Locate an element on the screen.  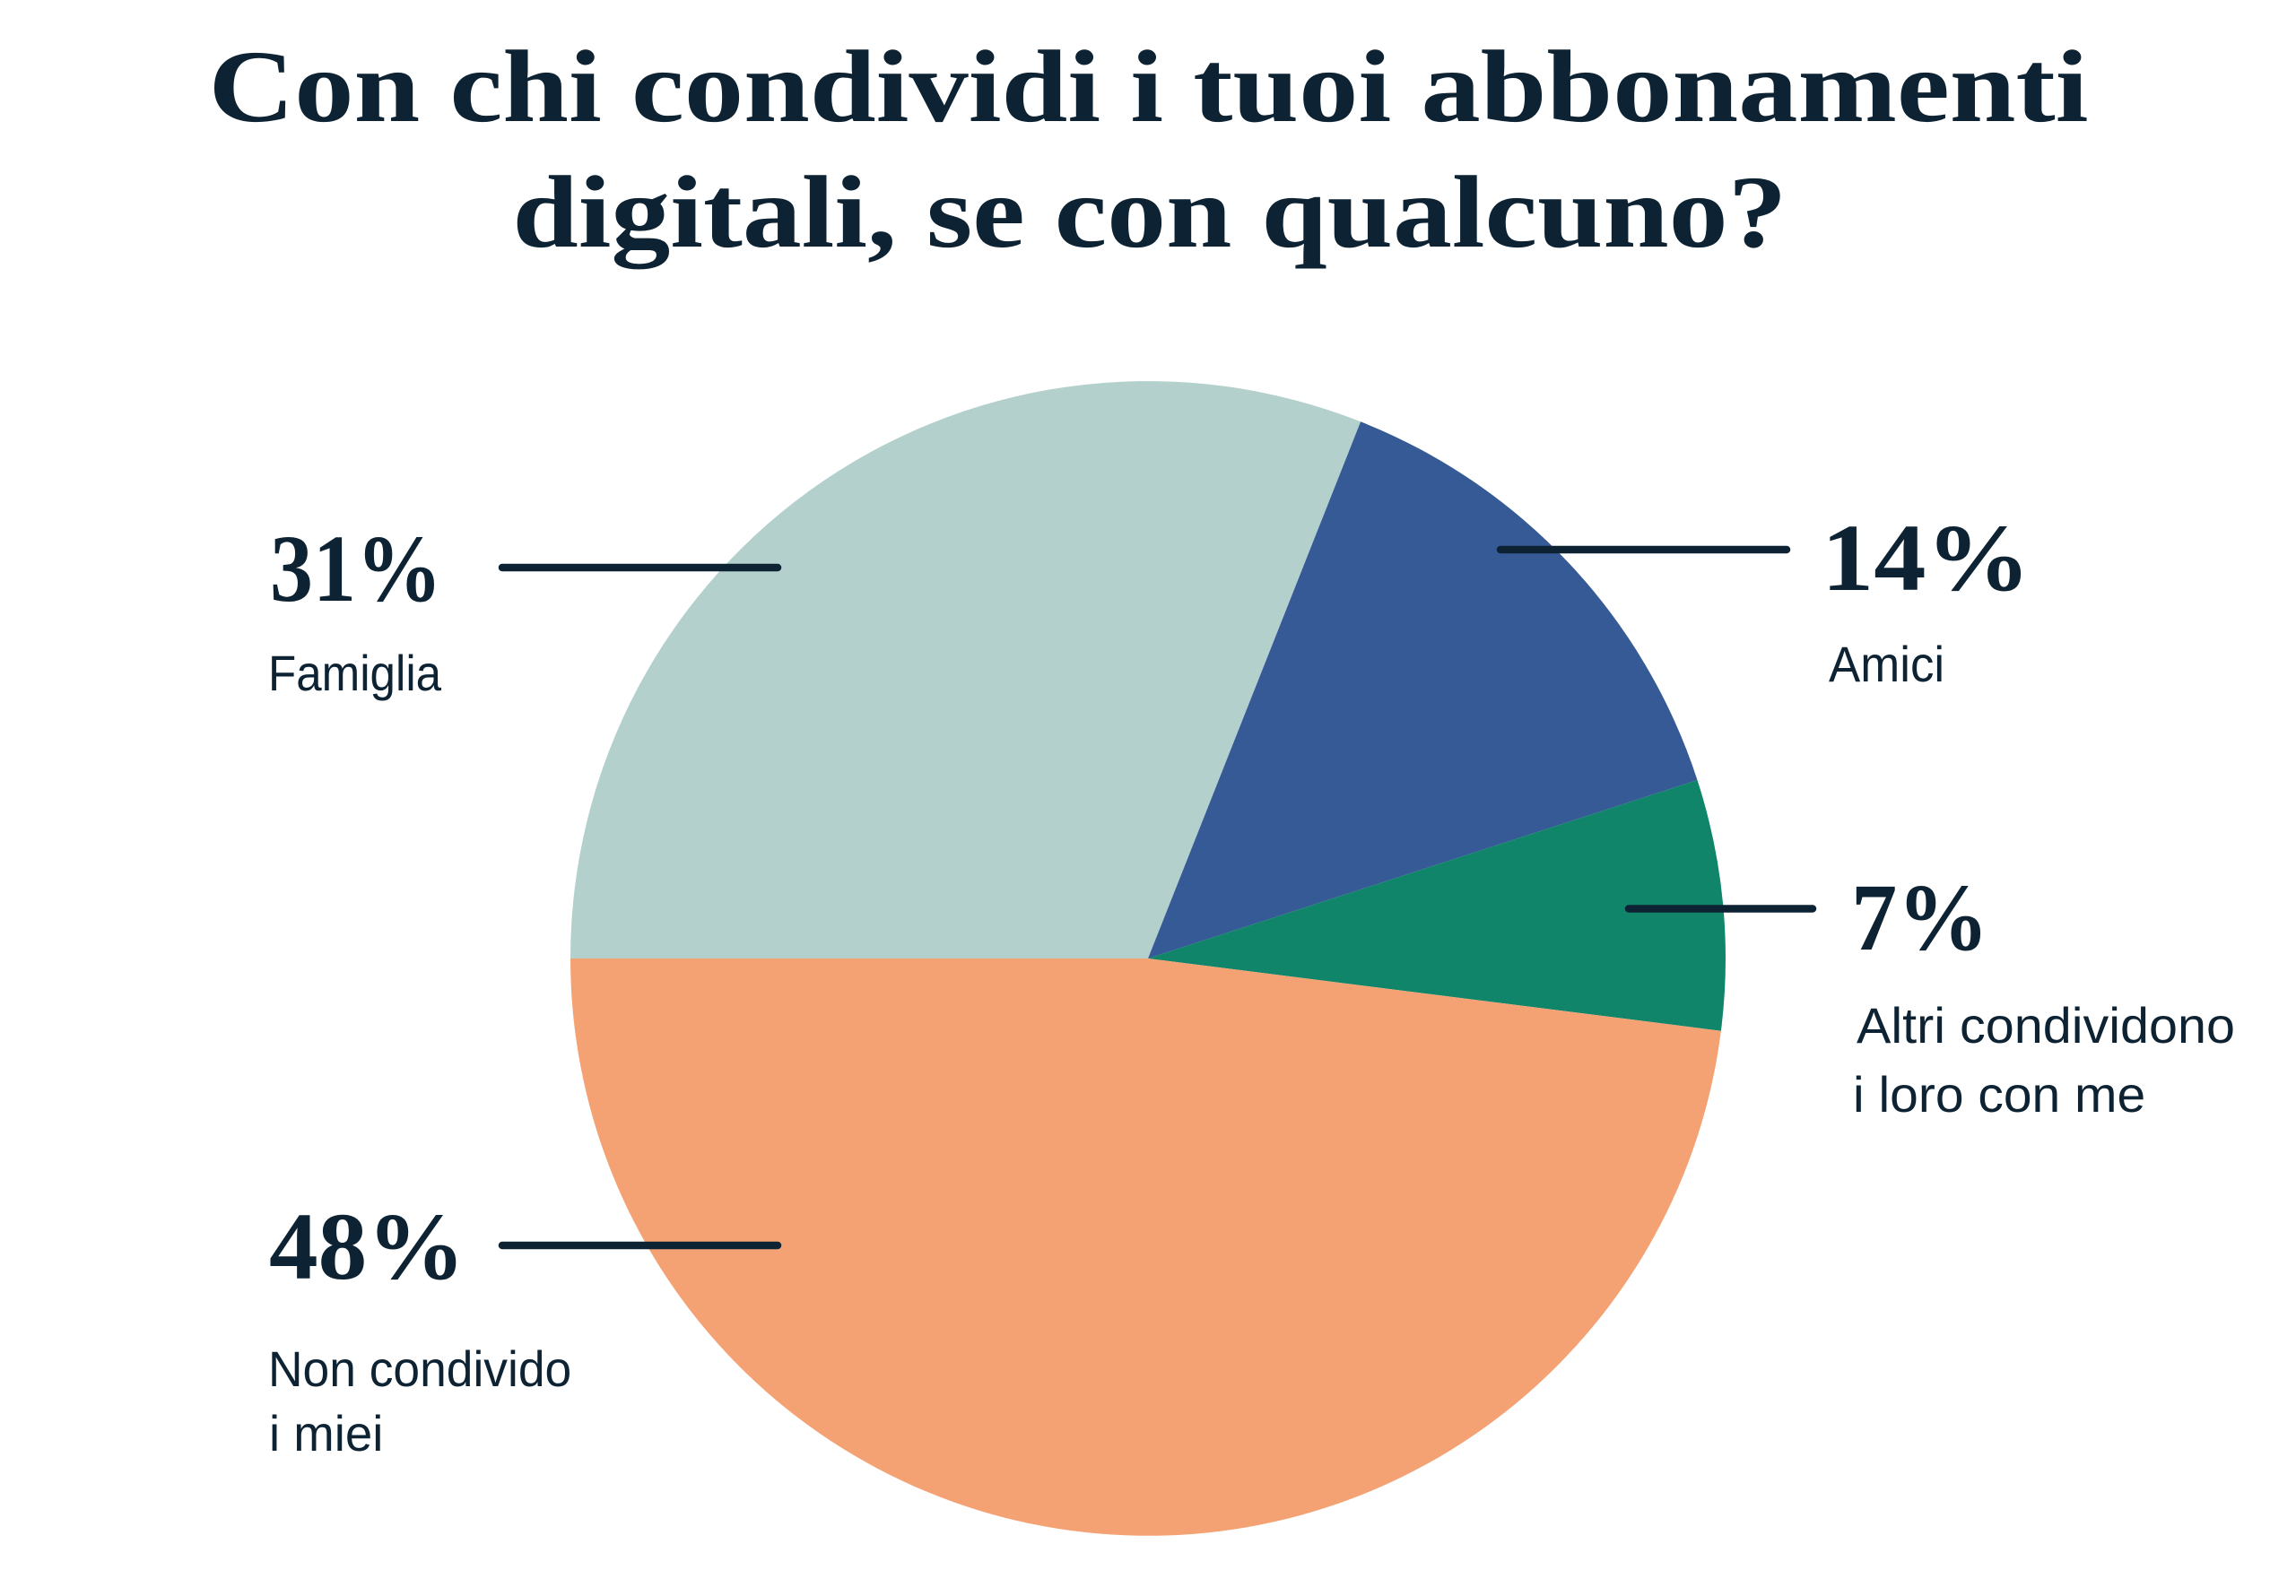
svg-text: 31% is located at coordinates (356, 569).